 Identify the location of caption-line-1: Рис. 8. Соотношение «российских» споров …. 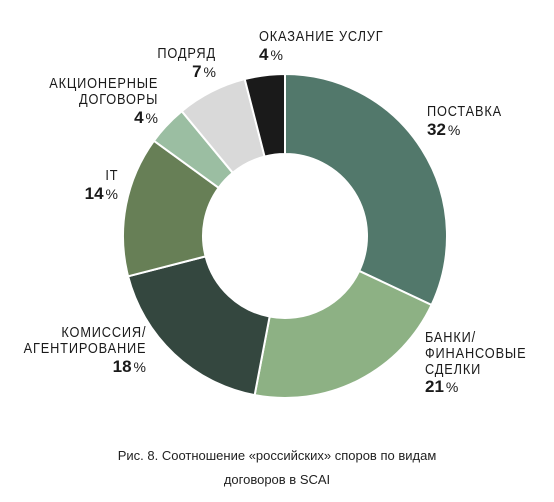
(277, 455).